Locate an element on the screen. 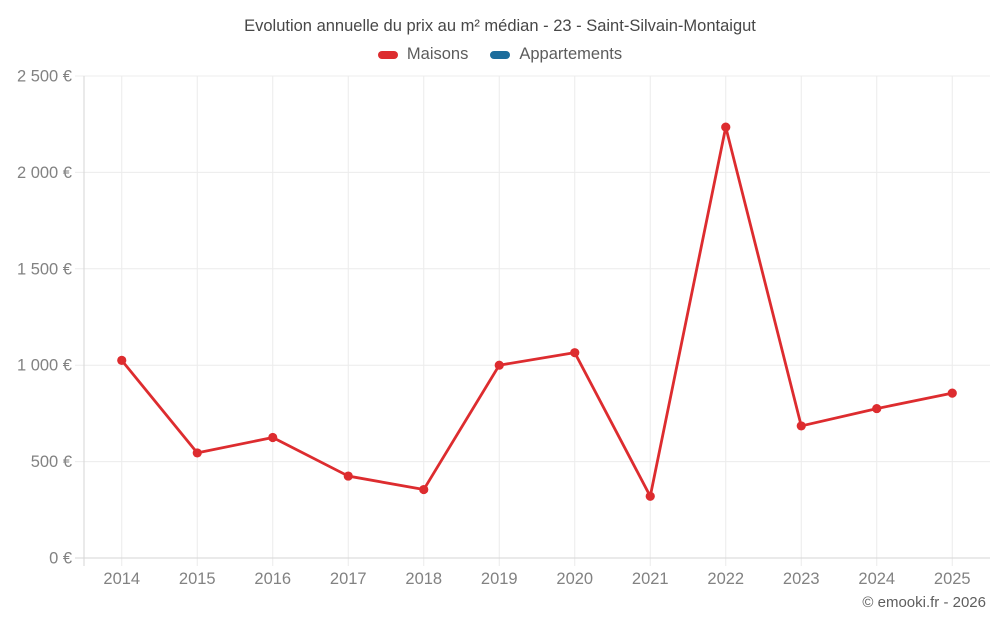 The image size is (1000, 625). x-axis-tick-label: 2021 is located at coordinates (650, 579).